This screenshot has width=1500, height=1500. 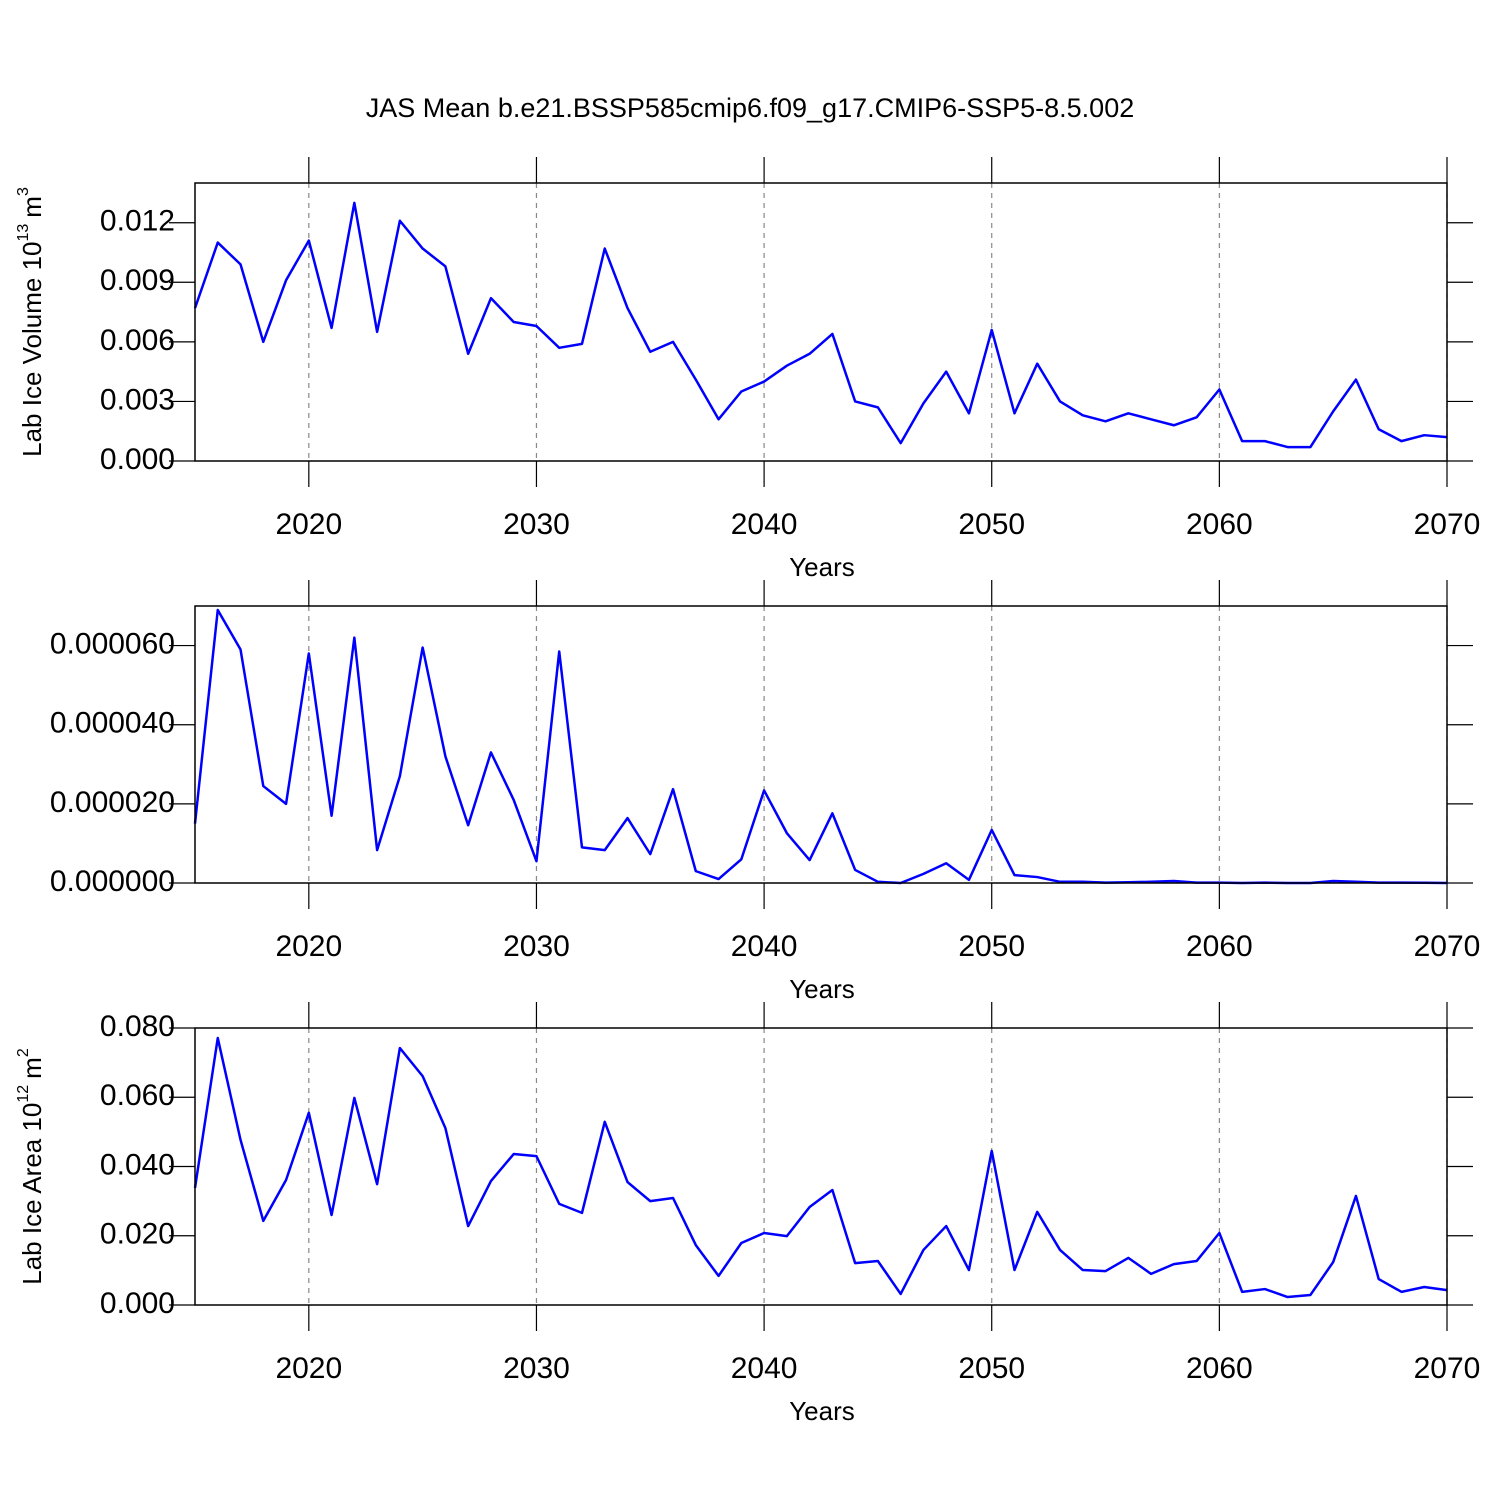 I want to click on y-tick-label: 0.003, so click(x=137, y=399).